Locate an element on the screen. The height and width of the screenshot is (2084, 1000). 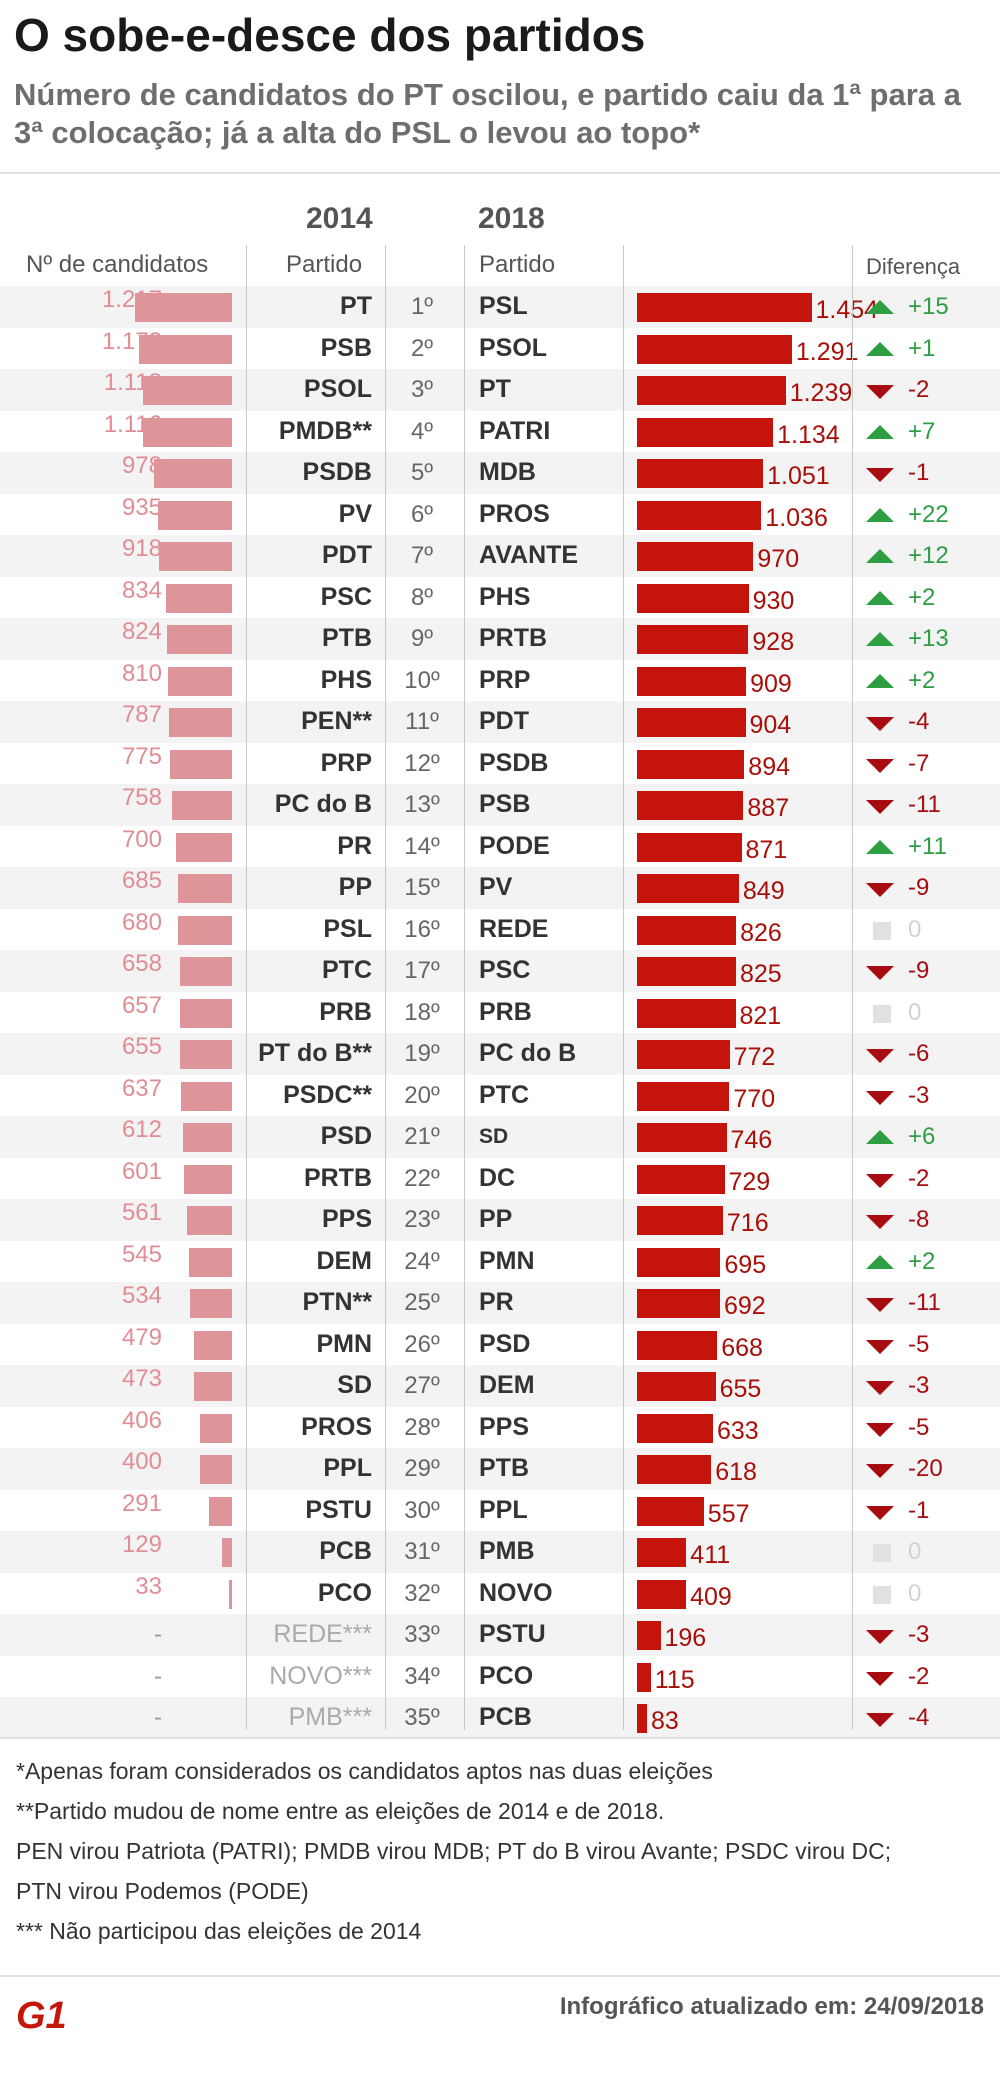
value-2018-label: 772 is located at coordinates (754, 1057).